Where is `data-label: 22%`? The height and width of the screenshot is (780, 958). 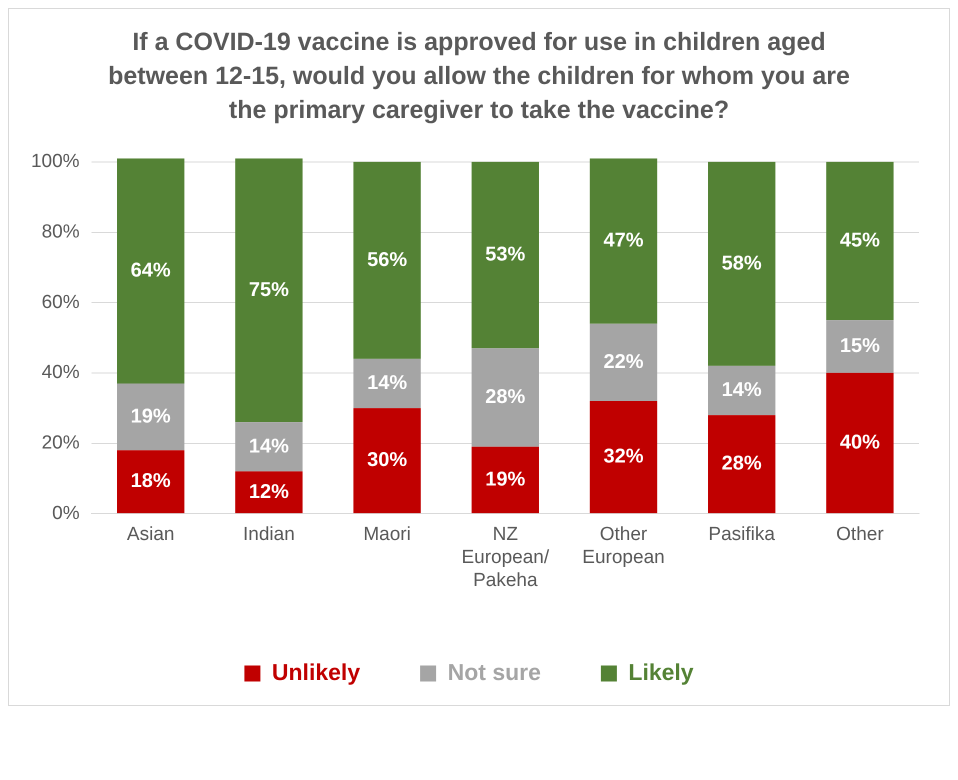
data-label: 22% is located at coordinates (623, 361).